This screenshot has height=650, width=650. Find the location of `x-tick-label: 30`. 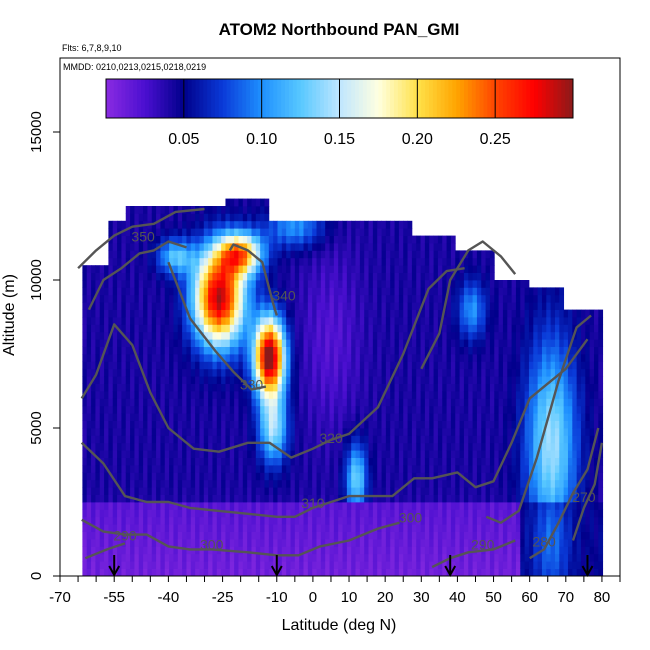

x-tick-label: 30 is located at coordinates (421, 597).